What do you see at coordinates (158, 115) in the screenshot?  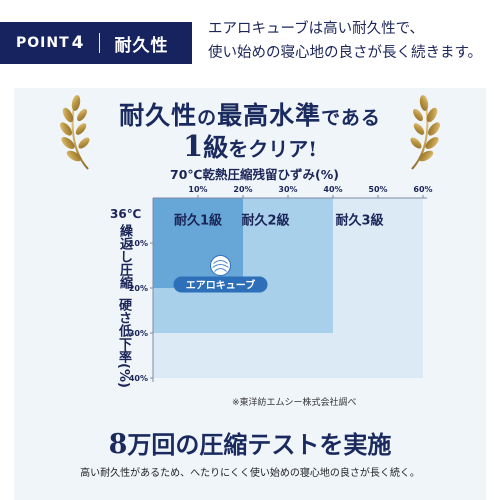 I see `headline-durability: 耐久性` at bounding box center [158, 115].